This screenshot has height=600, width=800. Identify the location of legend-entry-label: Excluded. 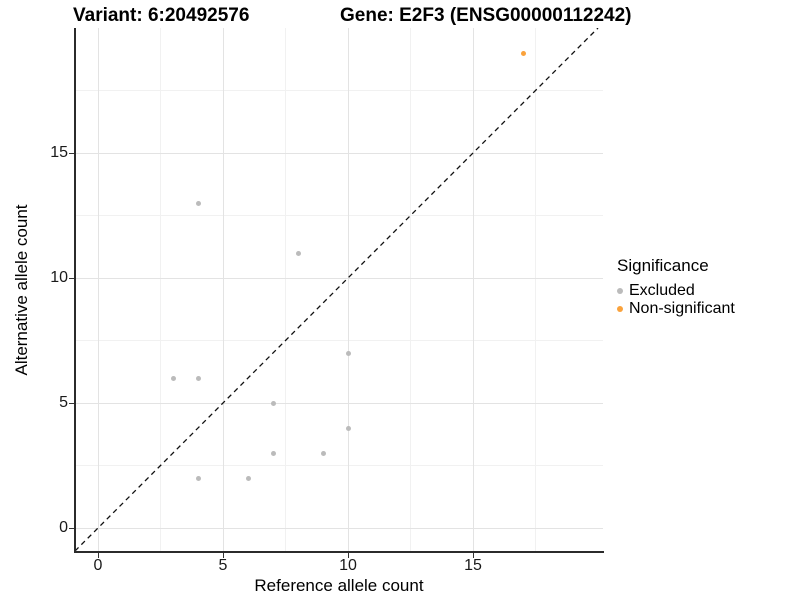
(662, 290).